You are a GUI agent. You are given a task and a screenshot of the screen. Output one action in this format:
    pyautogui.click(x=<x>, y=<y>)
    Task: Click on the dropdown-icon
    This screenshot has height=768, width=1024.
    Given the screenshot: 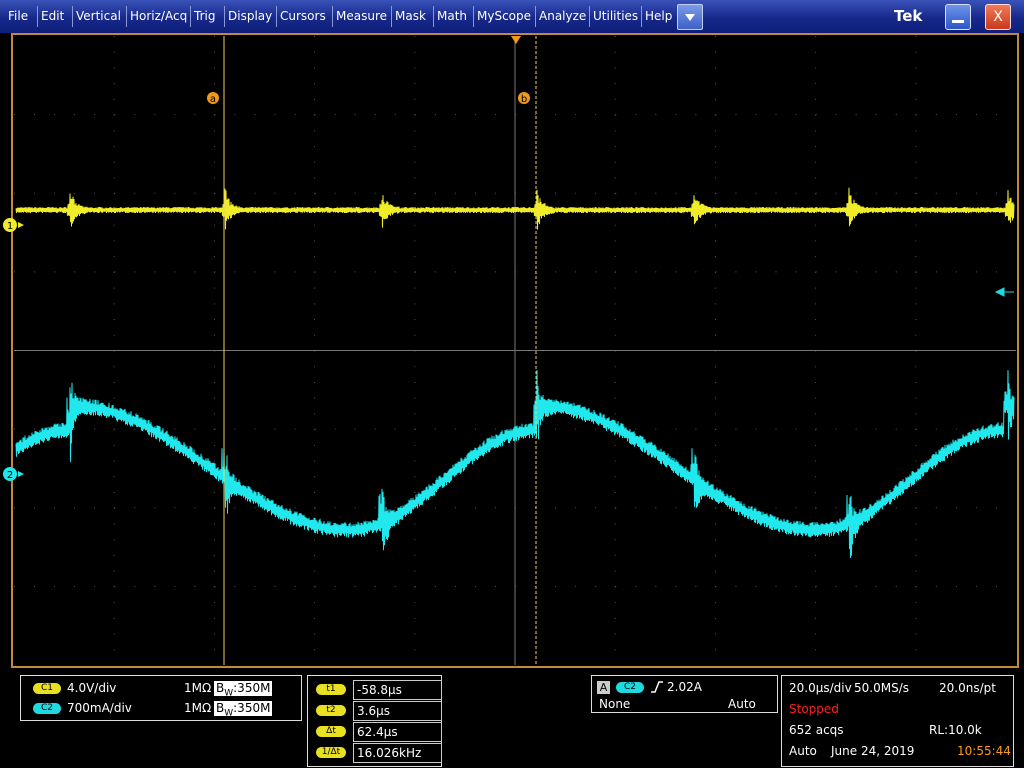 What is the action you would take?
    pyautogui.click(x=690, y=17)
    